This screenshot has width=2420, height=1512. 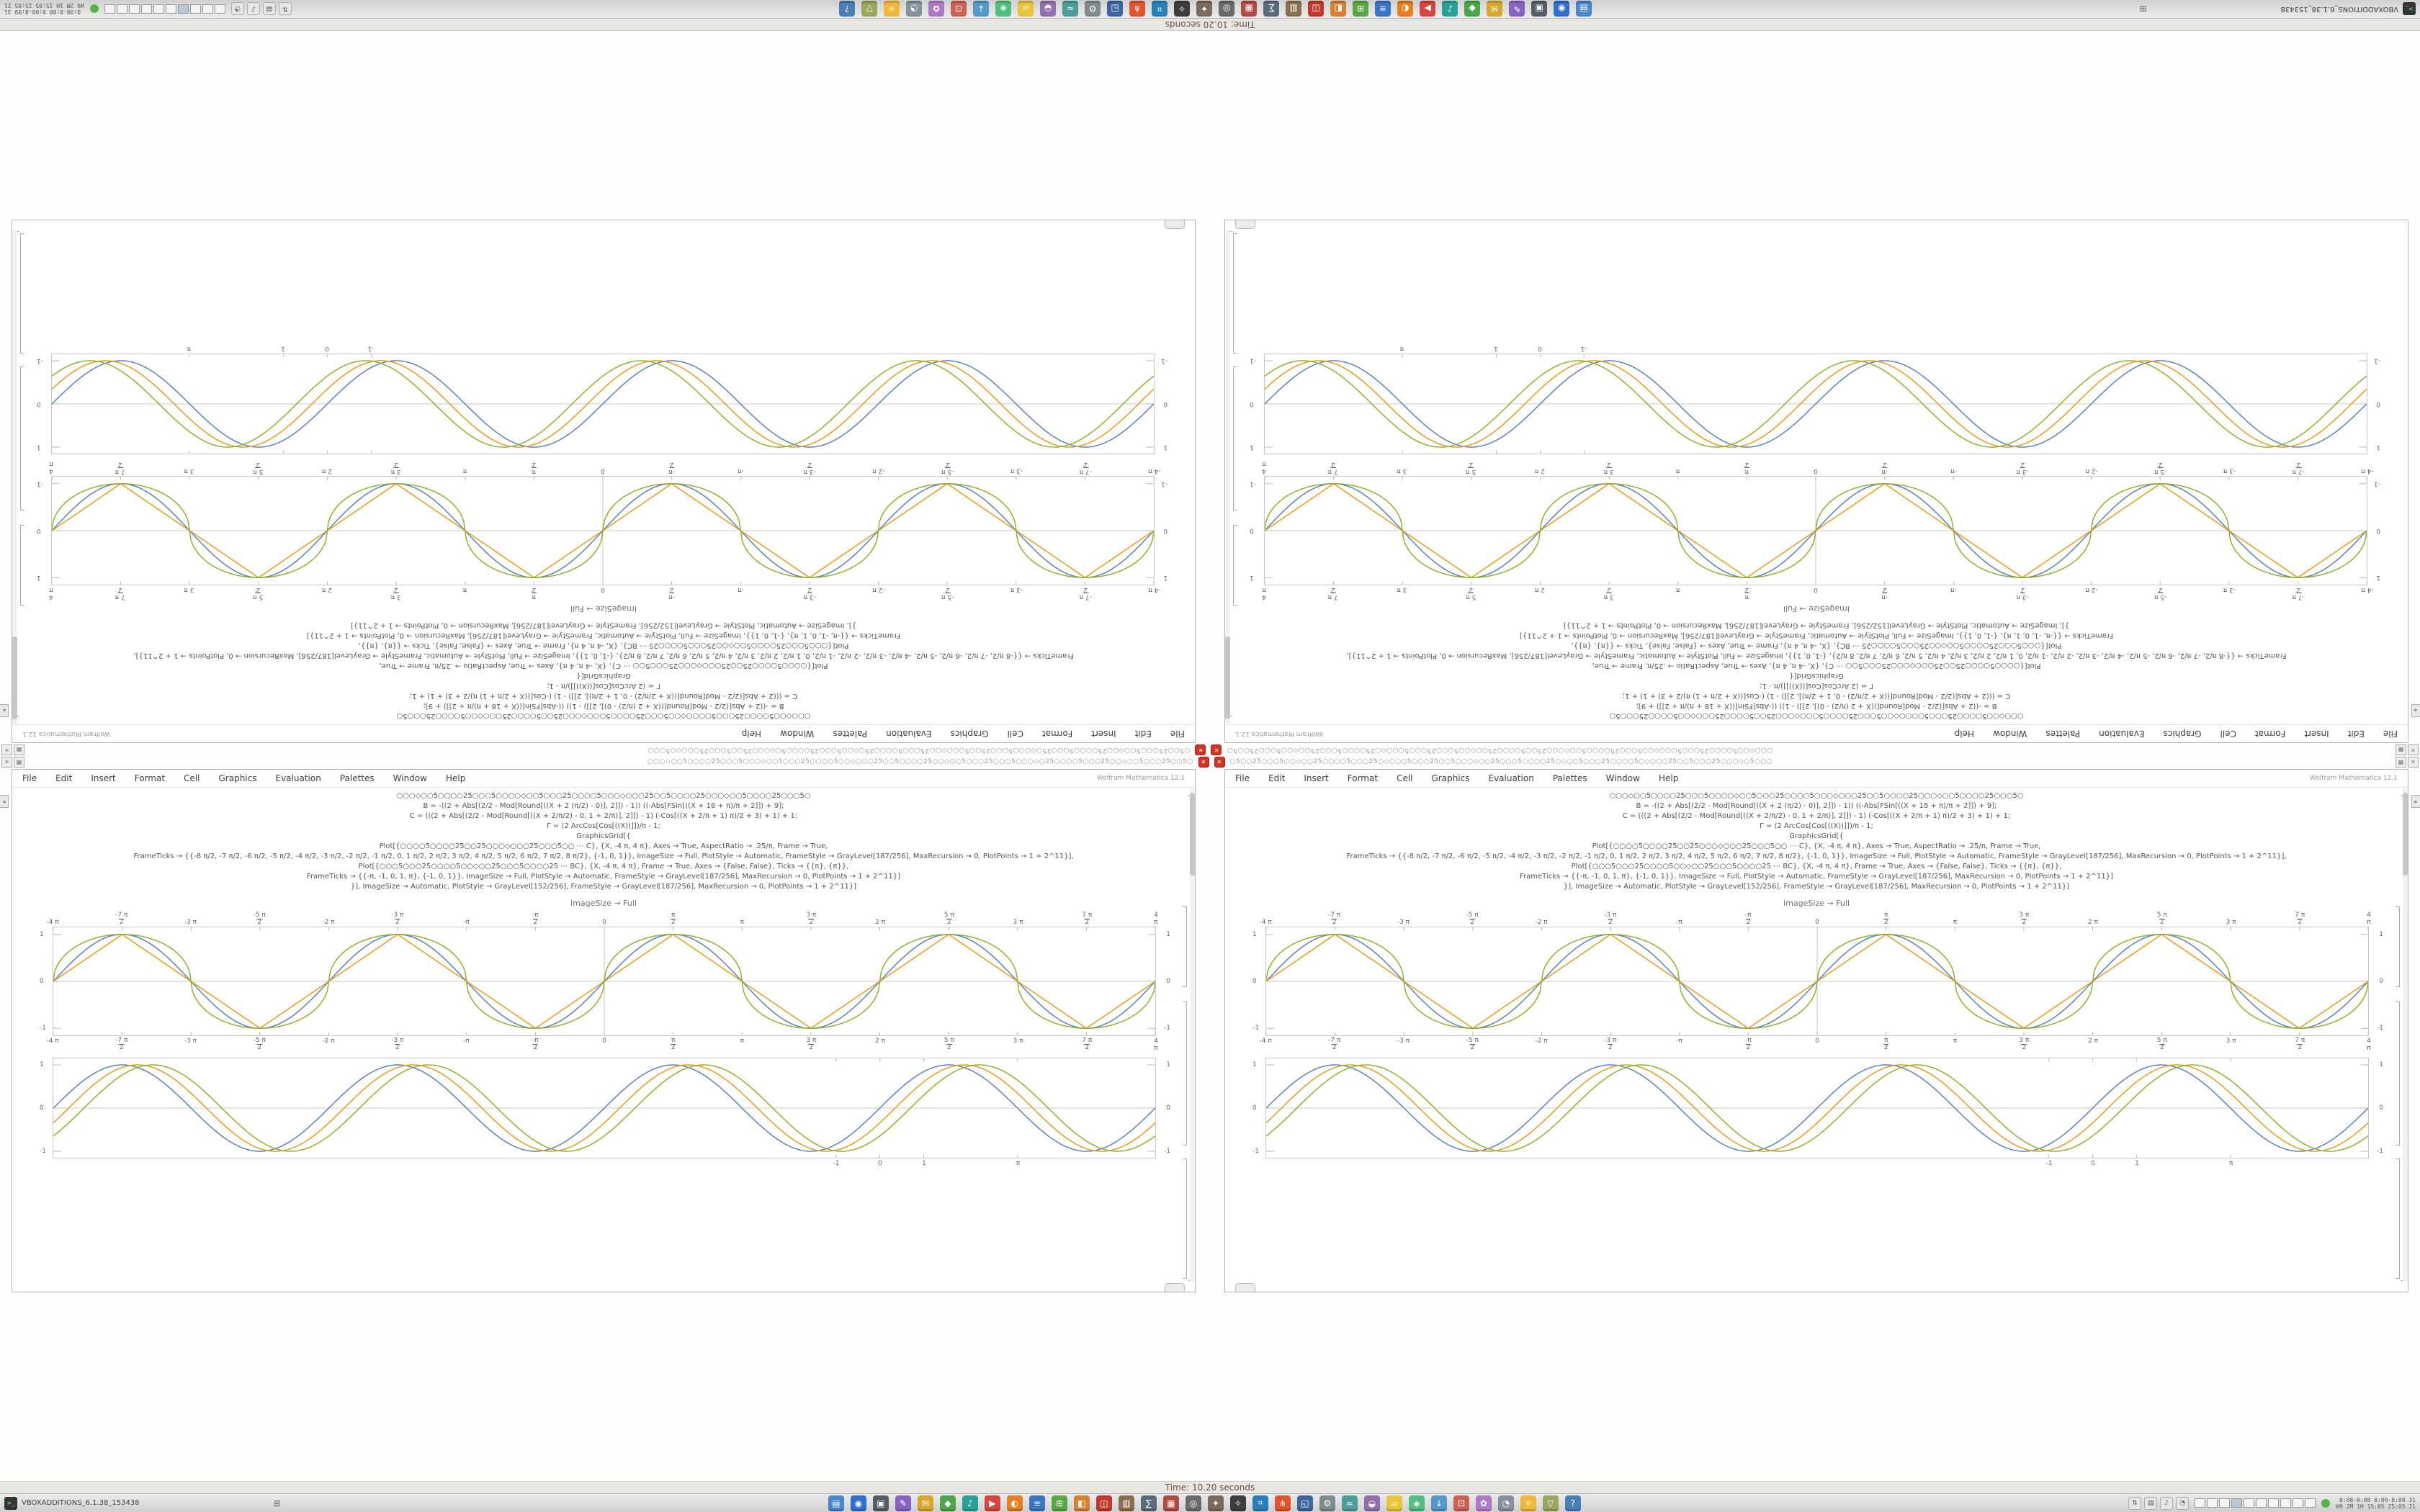 What do you see at coordinates (992, 1503) in the screenshot?
I see `video-player-icon: ▶` at bounding box center [992, 1503].